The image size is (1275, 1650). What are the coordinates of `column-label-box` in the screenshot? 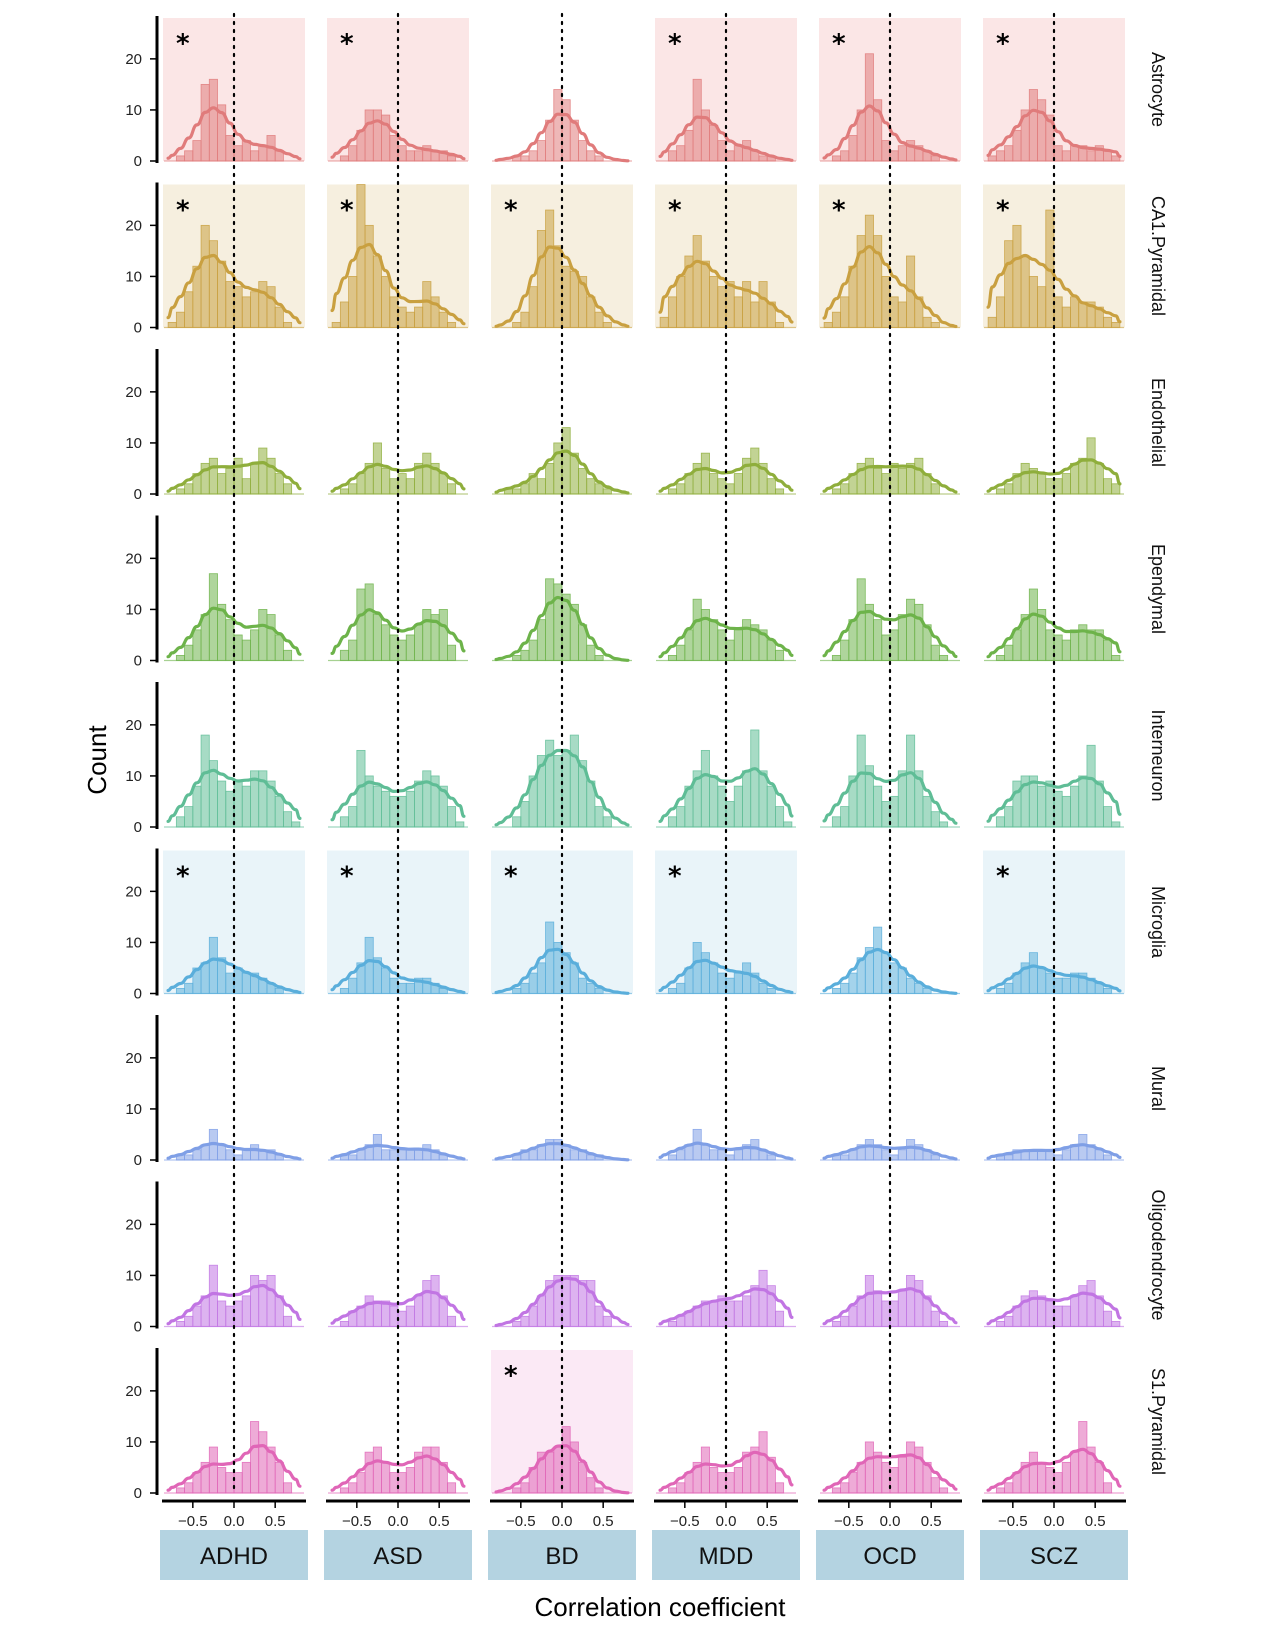 It's located at (562, 1555).